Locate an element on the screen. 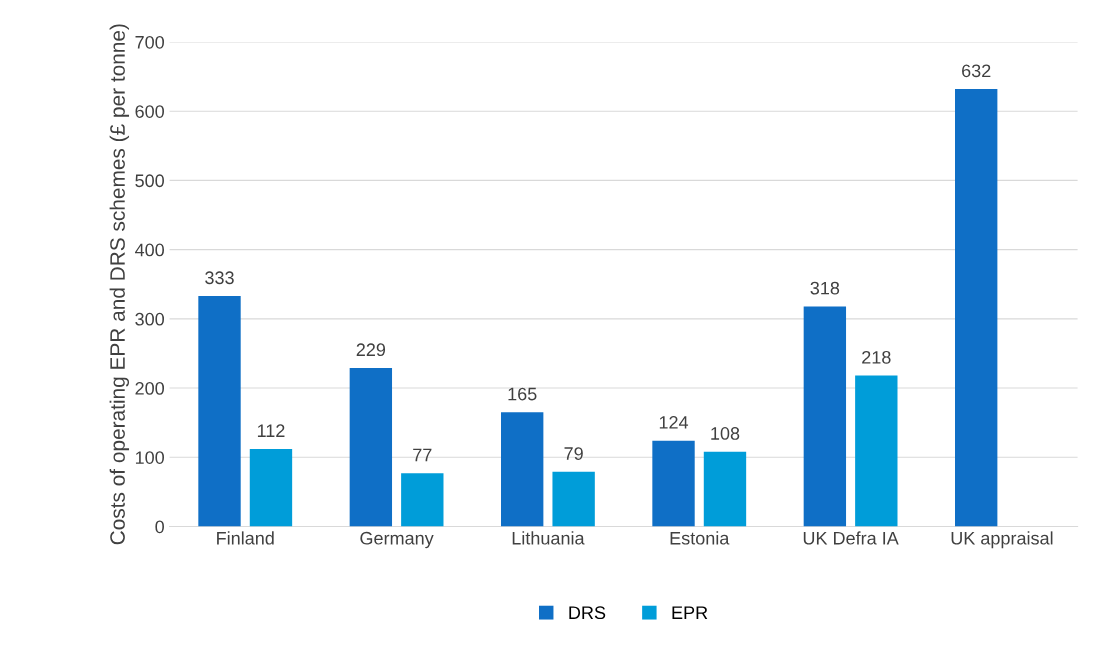 The height and width of the screenshot is (646, 1094). y-tick-label: 0 is located at coordinates (159, 527).